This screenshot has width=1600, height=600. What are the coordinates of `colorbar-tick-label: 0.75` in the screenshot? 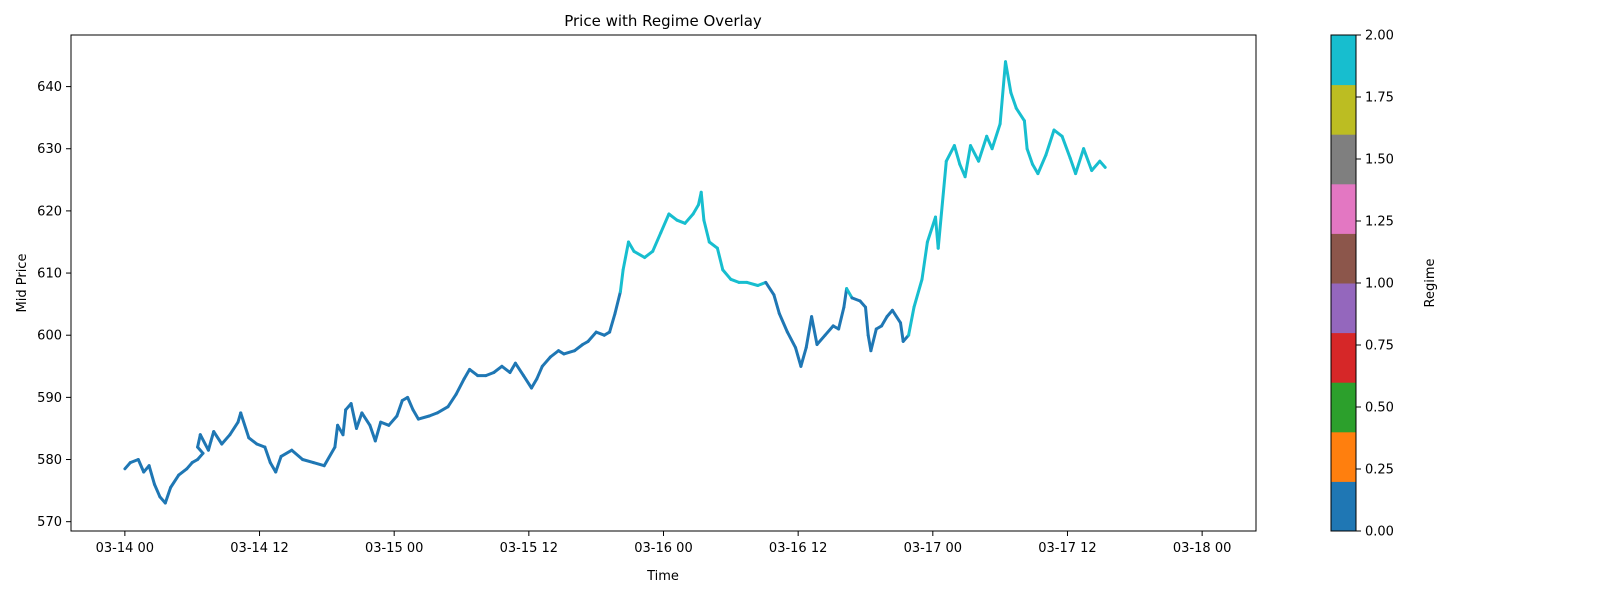 It's located at (1379, 346).